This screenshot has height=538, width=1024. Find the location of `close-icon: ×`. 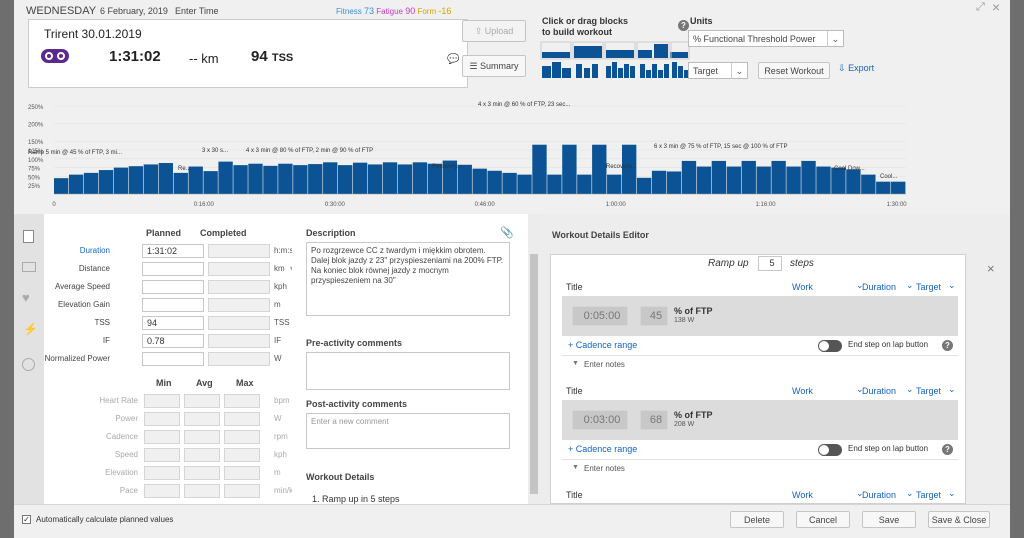

close-icon: × is located at coordinates (996, 7).